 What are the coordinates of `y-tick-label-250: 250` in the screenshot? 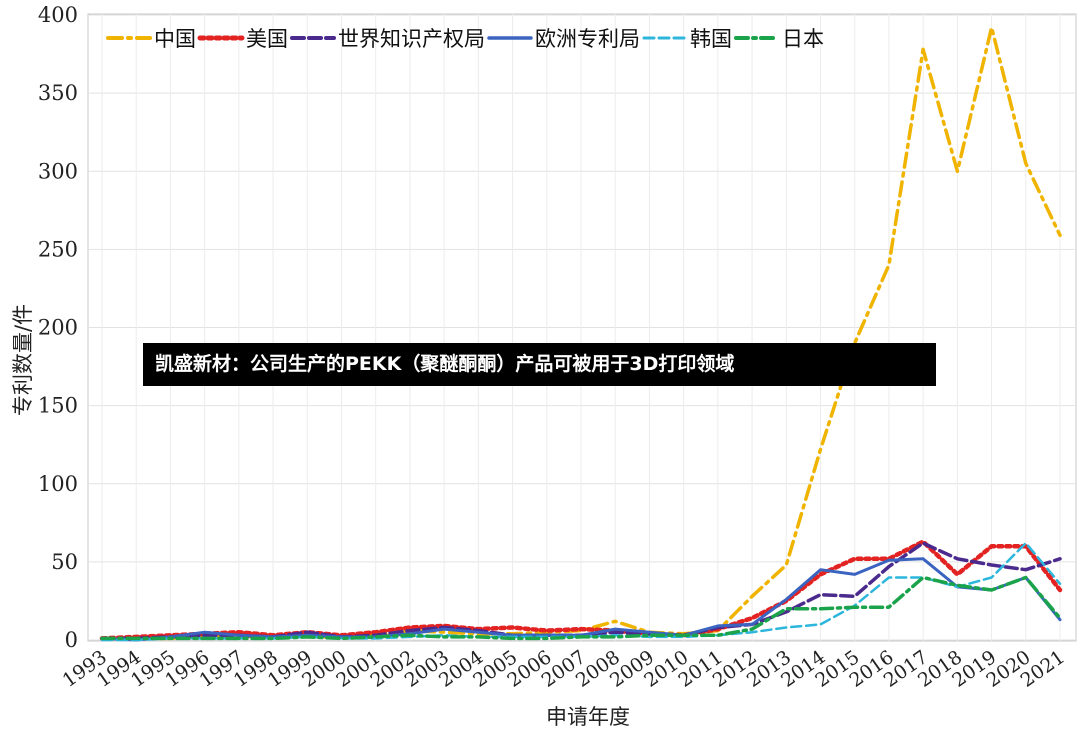 It's located at (58, 249).